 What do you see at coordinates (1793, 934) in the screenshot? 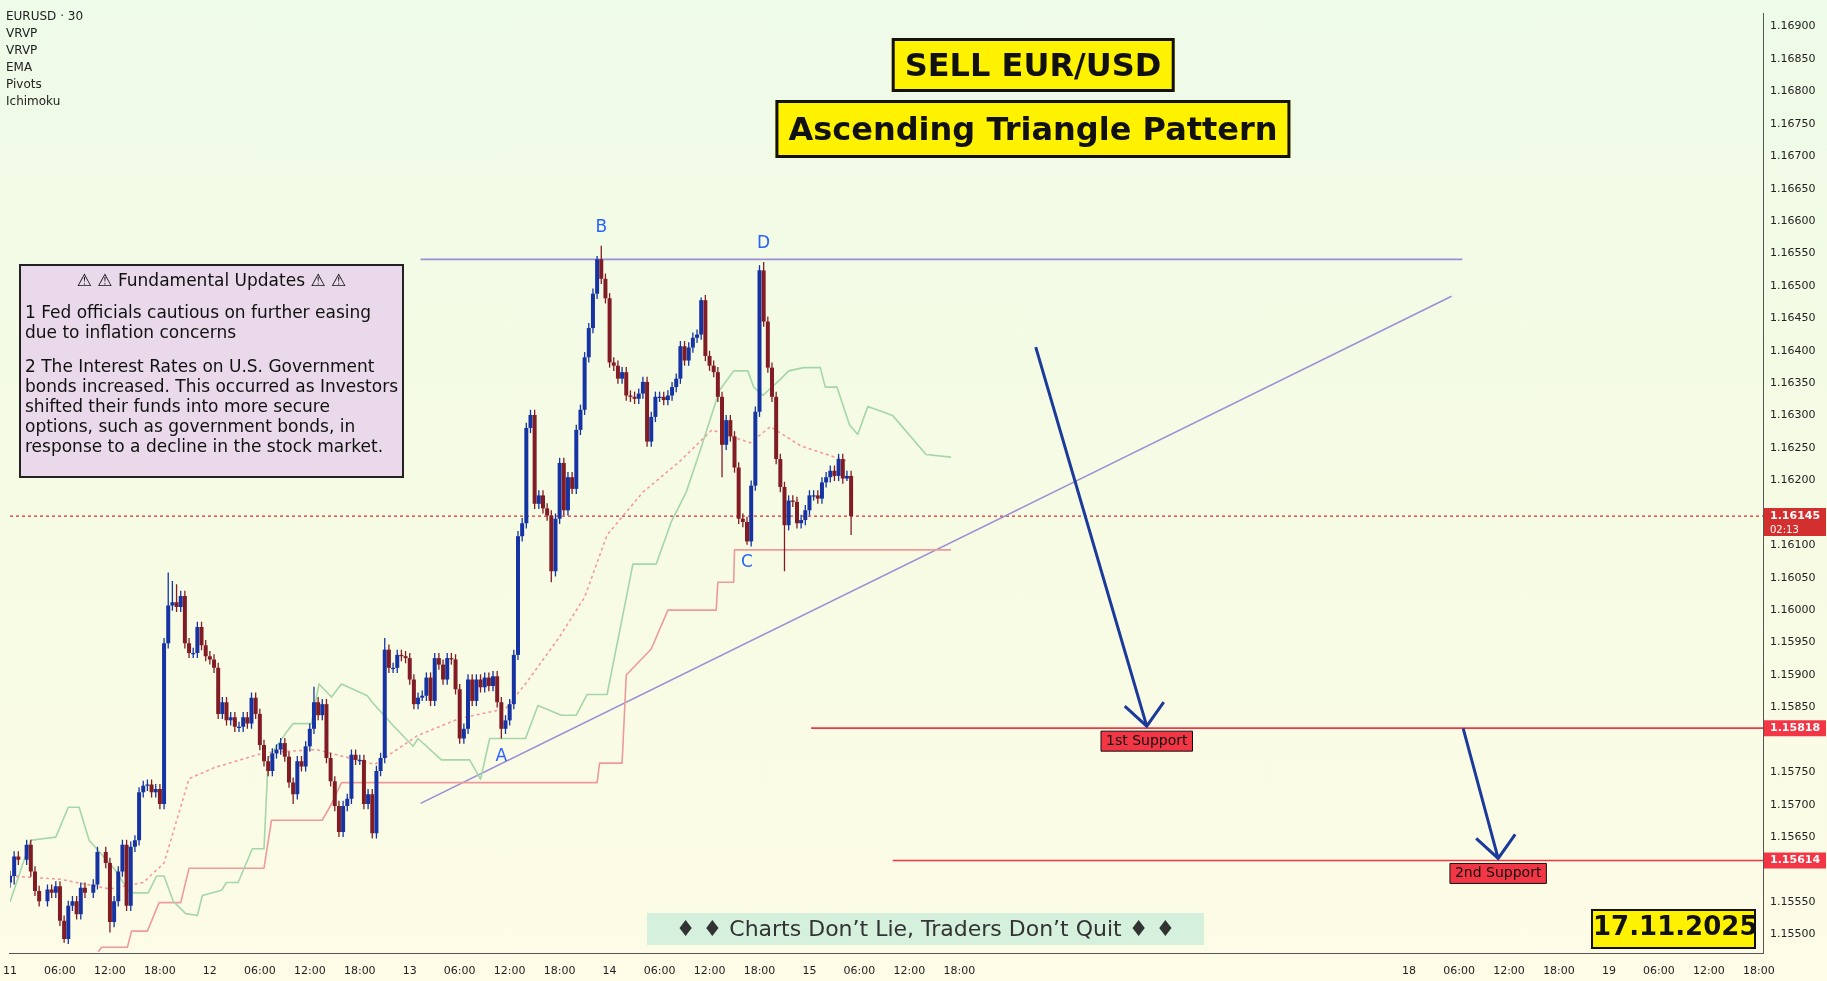
I see `y-tick-label: 1.15500` at bounding box center [1793, 934].